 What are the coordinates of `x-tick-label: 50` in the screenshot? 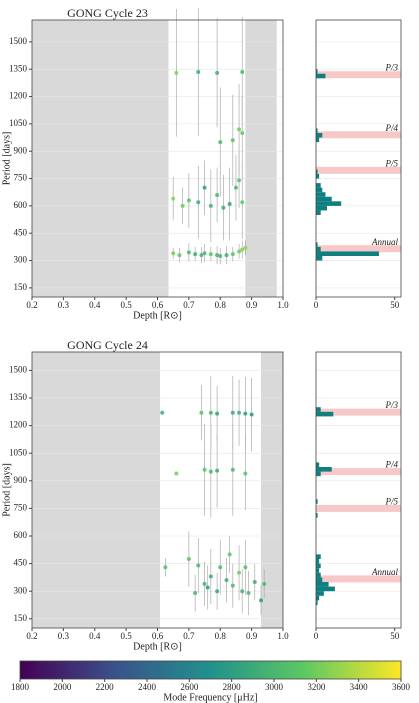 It's located at (395, 636).